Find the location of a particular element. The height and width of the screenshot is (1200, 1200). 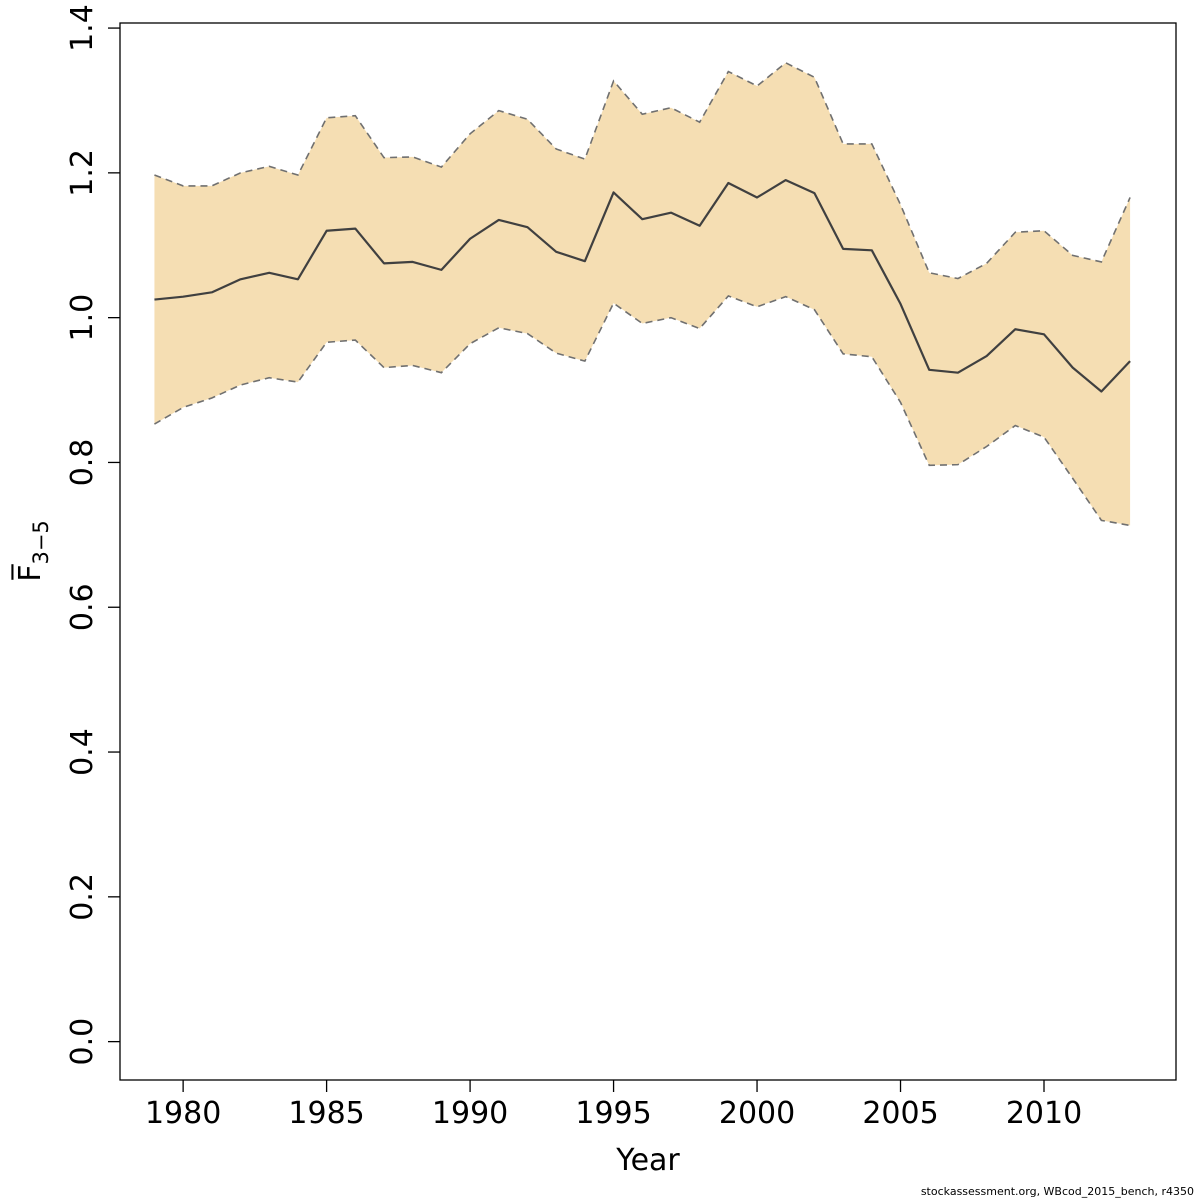

svg-text: F̅3−5 is located at coordinates (32, 551).